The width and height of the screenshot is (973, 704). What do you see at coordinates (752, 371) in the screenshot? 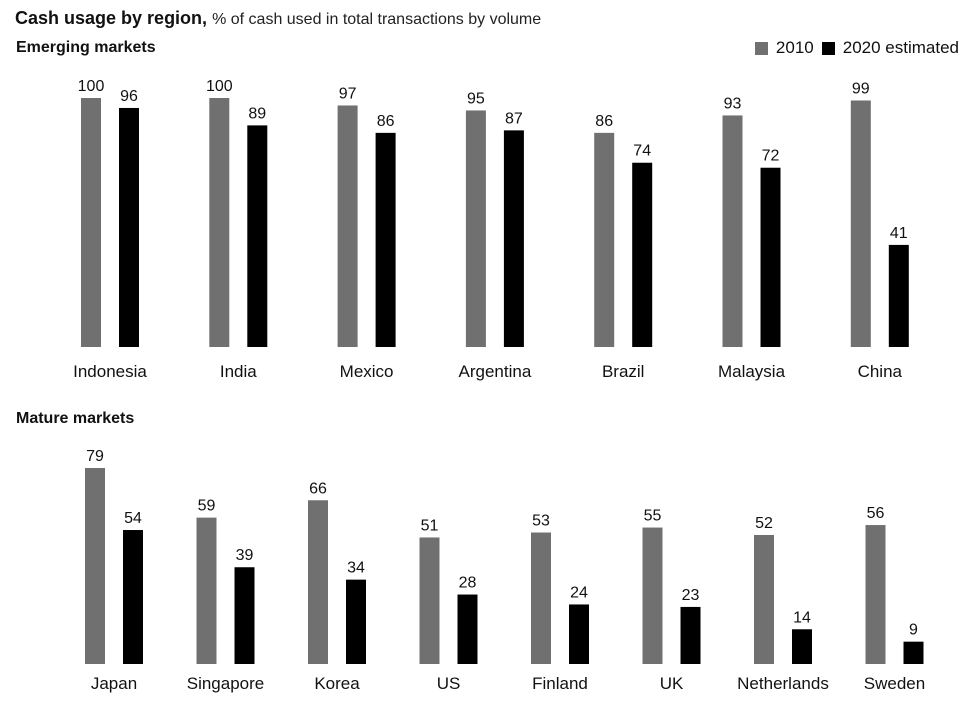
I see `category-label-malaysia: Malaysia` at bounding box center [752, 371].